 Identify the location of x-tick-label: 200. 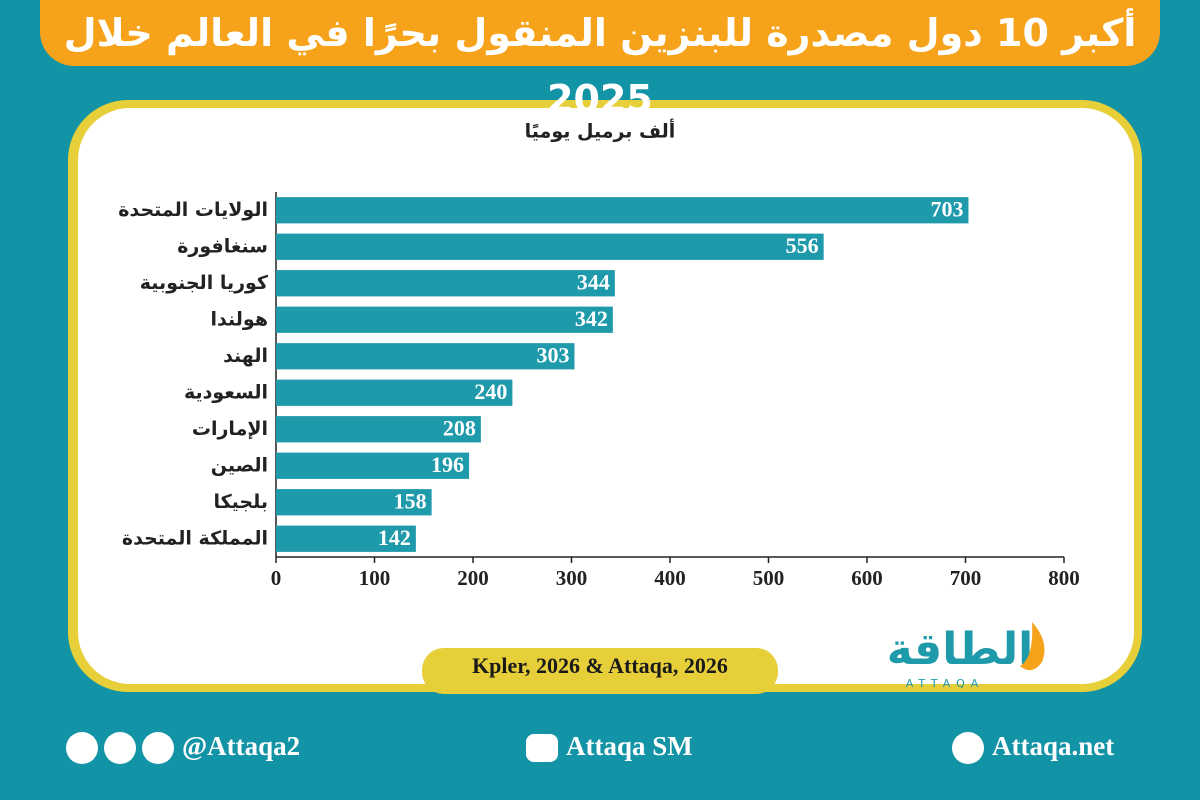
(473, 578).